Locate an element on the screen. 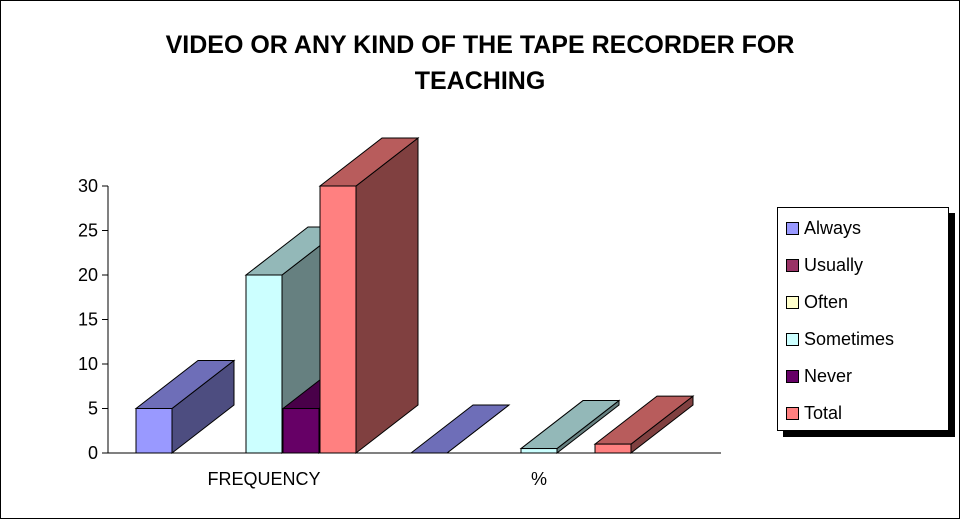  legend-item-usually: Usually is located at coordinates (824, 265).